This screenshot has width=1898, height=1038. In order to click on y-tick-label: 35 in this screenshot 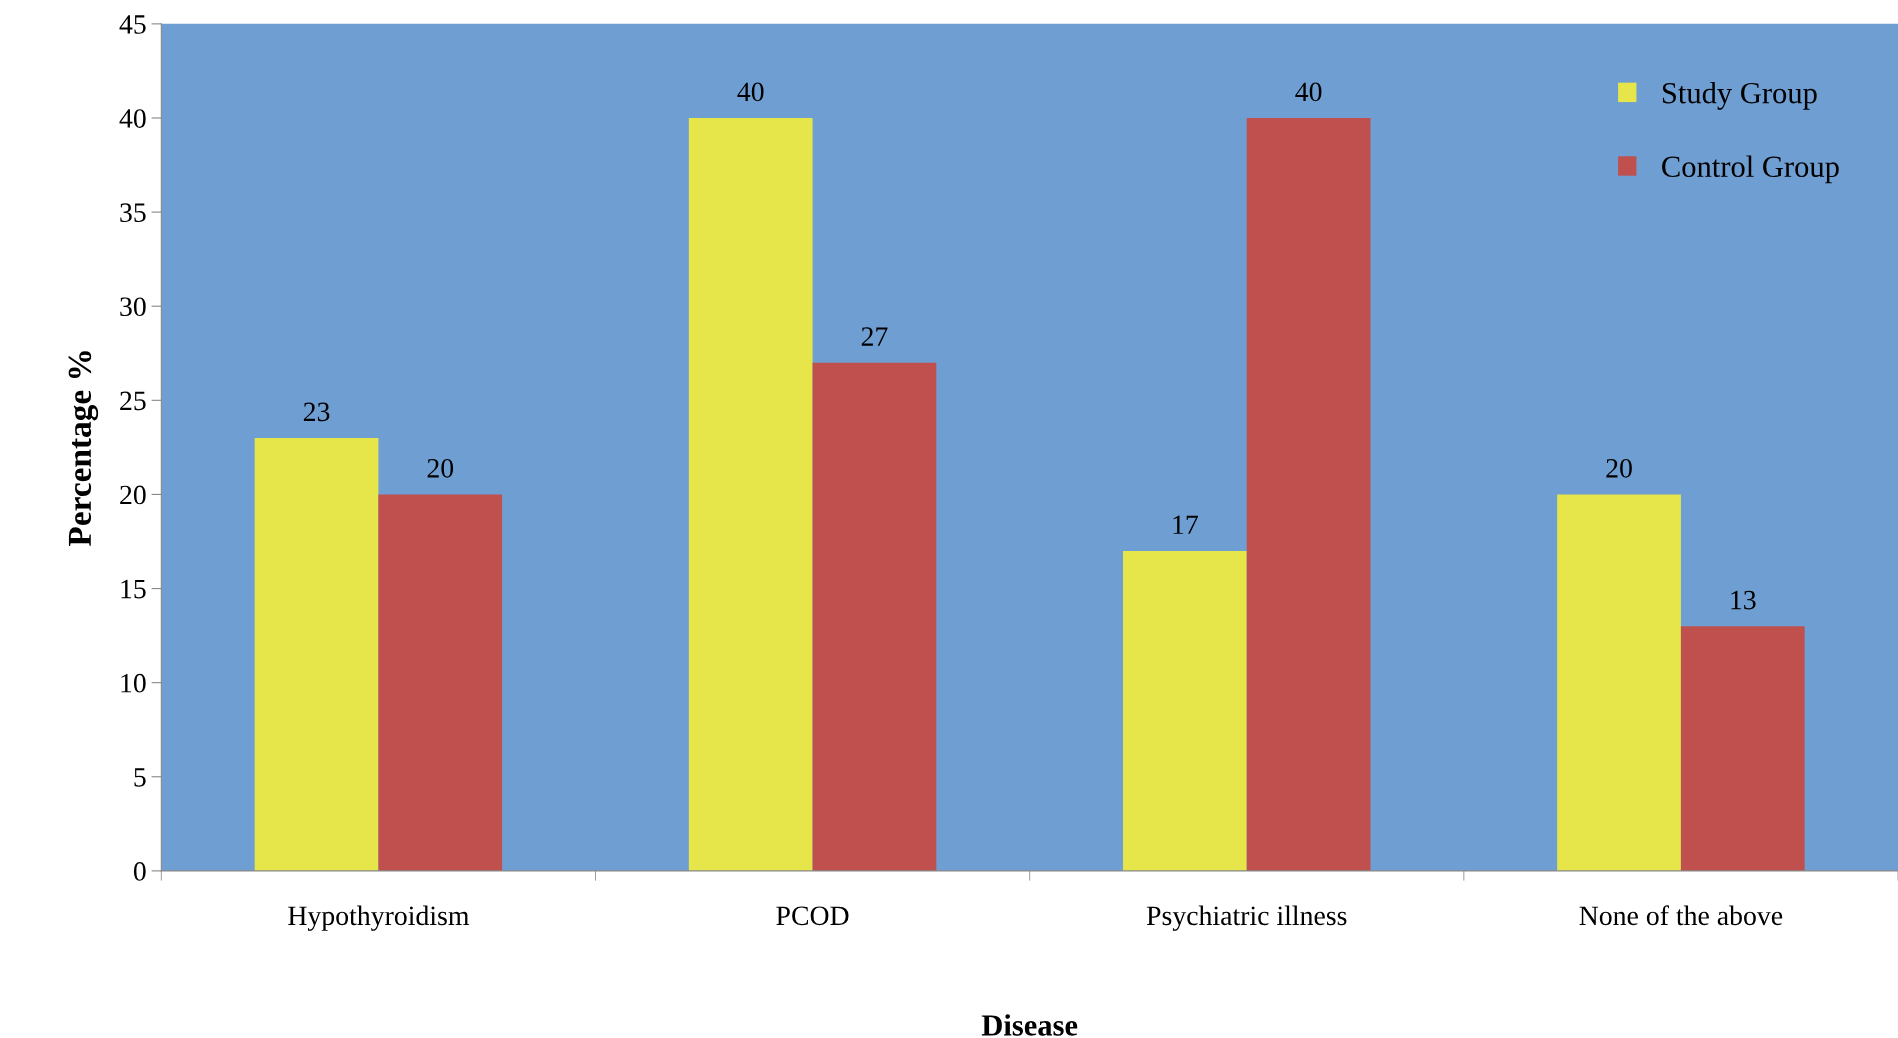, I will do `click(133, 213)`.